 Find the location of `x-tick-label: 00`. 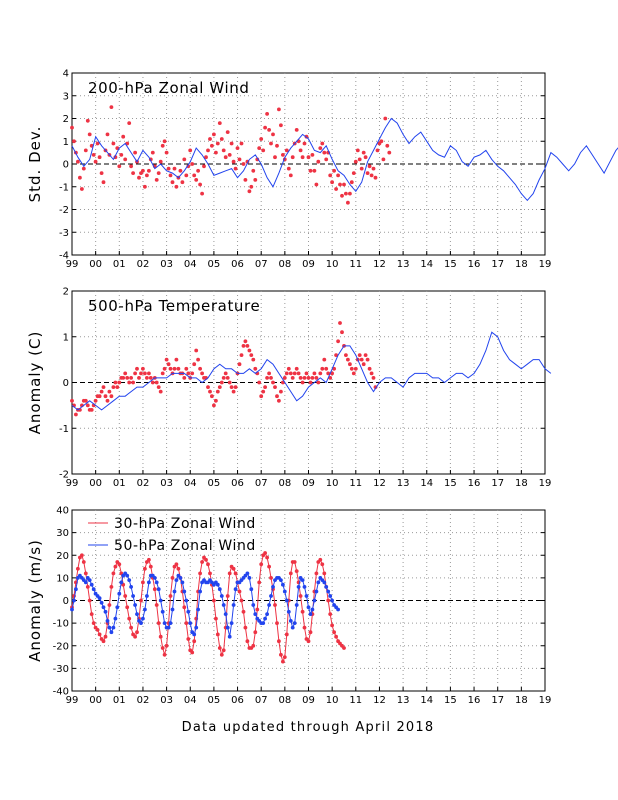

x-tick-label: 00 is located at coordinates (95, 264).